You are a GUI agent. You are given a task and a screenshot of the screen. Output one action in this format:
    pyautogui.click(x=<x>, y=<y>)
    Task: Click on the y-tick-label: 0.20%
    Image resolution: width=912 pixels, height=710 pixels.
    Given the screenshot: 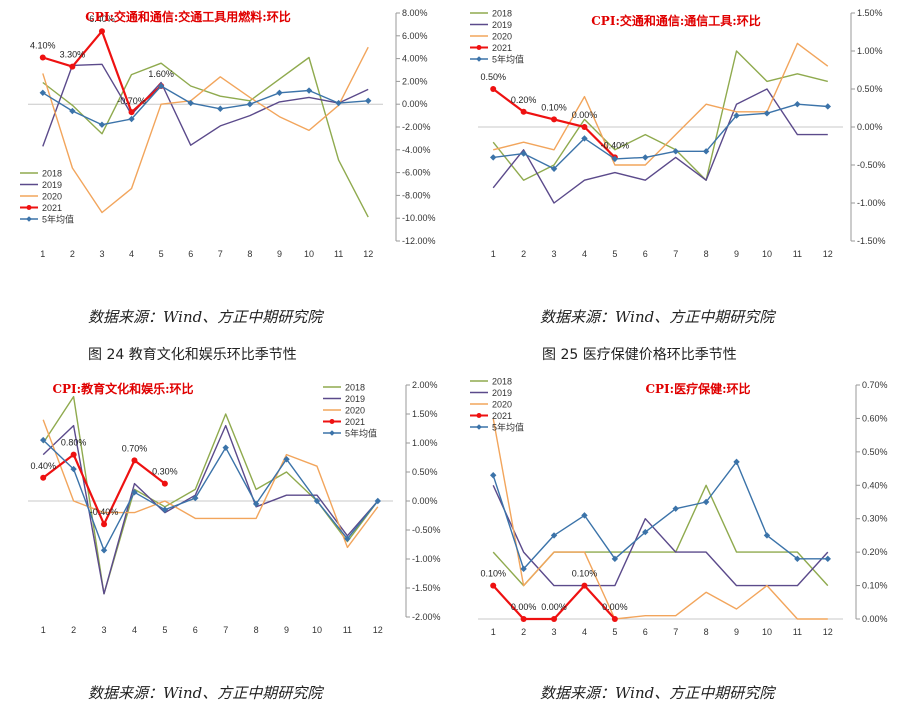 What is the action you would take?
    pyautogui.click(x=875, y=552)
    